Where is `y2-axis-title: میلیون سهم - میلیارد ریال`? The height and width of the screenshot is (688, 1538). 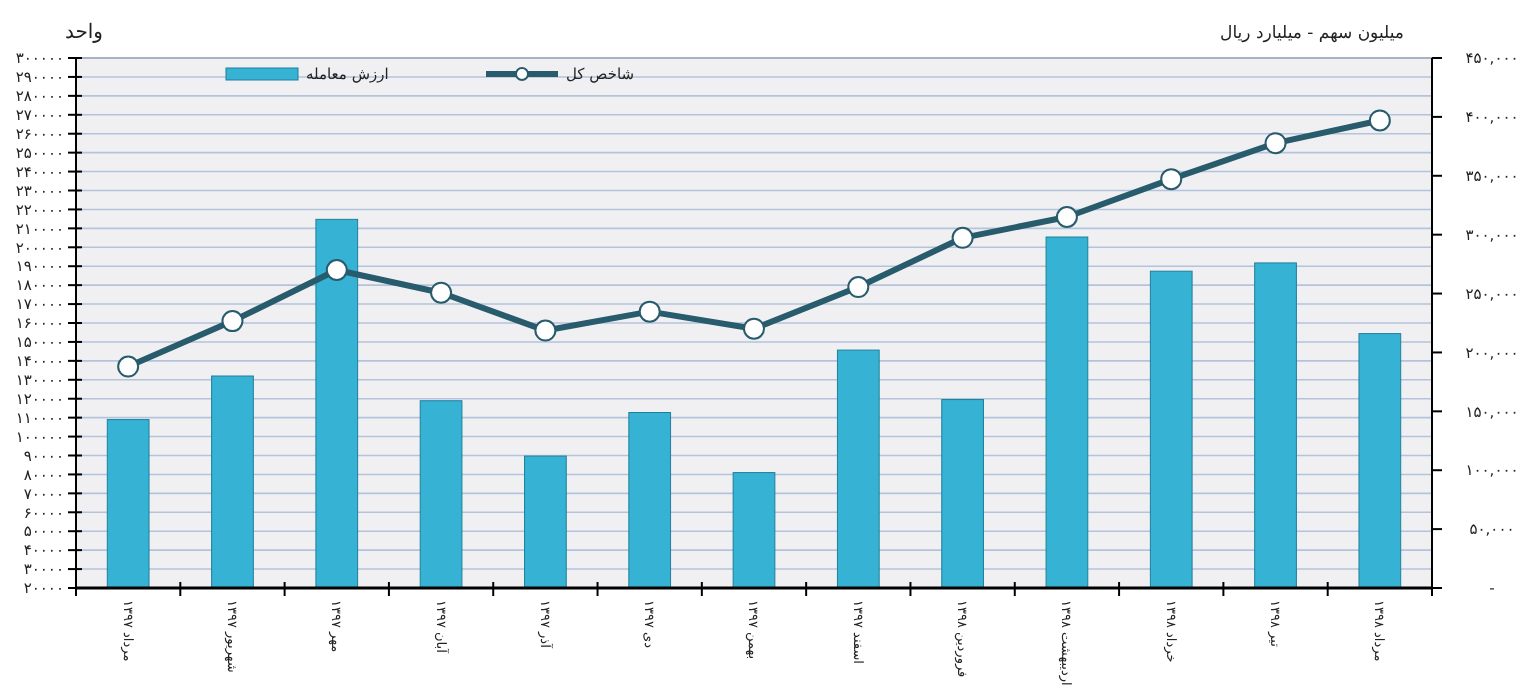
y2-axis-title: میلیون سهم - میلیارد ریال is located at coordinates (1312, 34).